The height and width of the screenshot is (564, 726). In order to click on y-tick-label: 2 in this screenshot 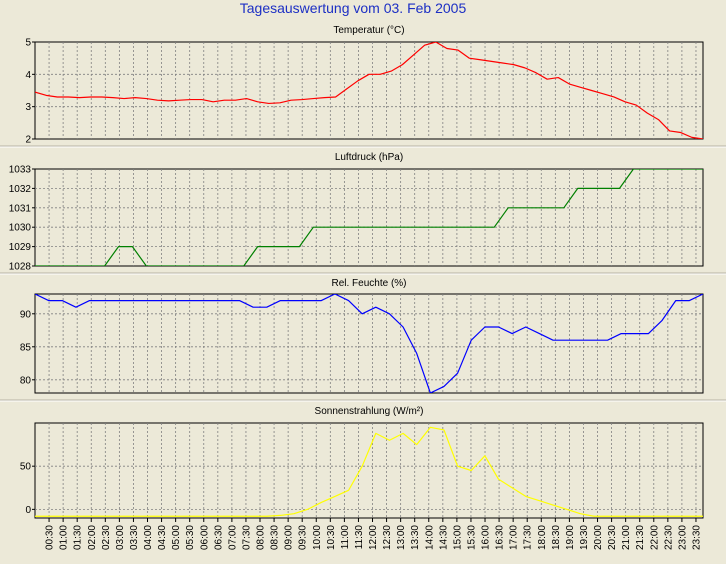, I will do `click(28, 140)`.